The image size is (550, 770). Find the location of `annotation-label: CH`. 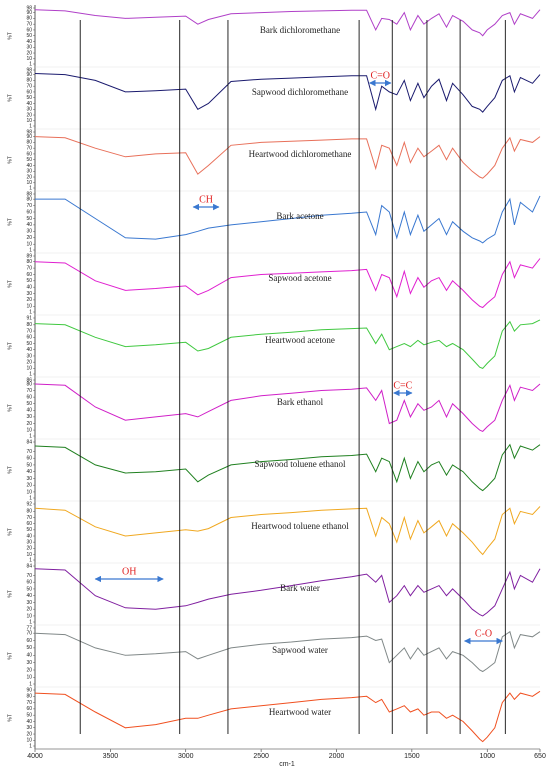

annotation-label: CH is located at coordinates (206, 199).